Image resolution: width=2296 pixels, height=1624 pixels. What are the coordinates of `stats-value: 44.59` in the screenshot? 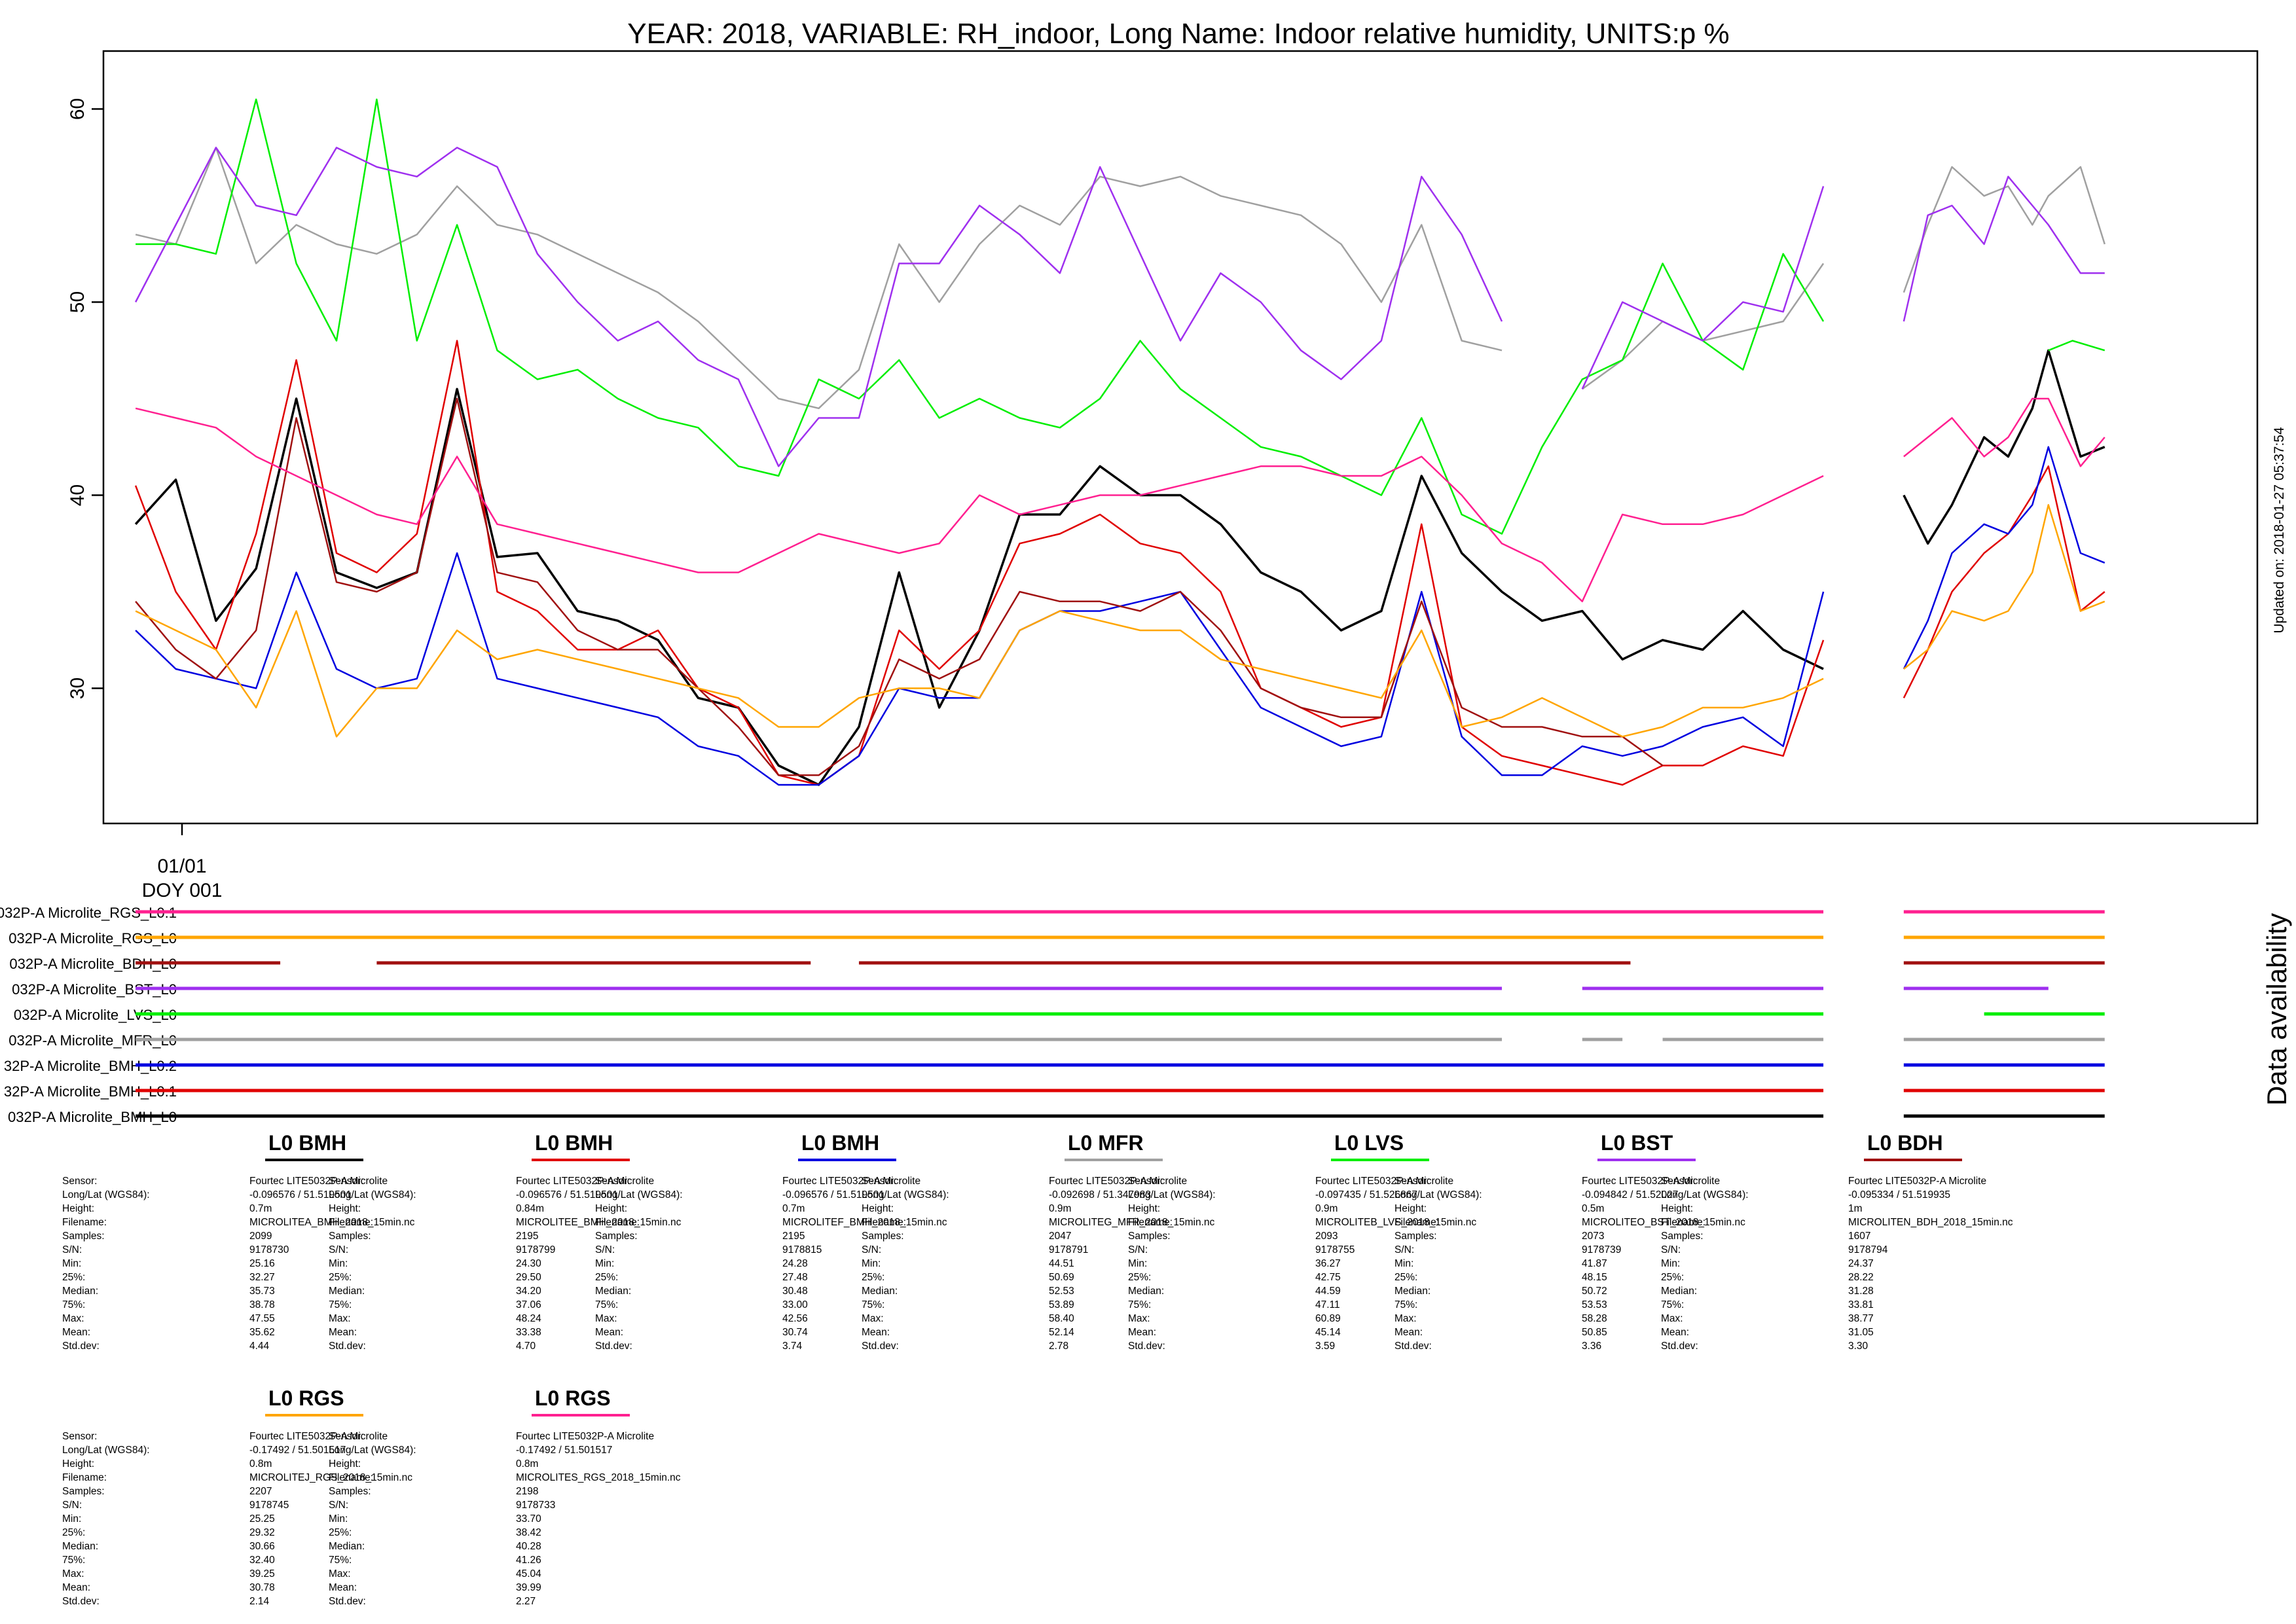 It's located at (1328, 1291).